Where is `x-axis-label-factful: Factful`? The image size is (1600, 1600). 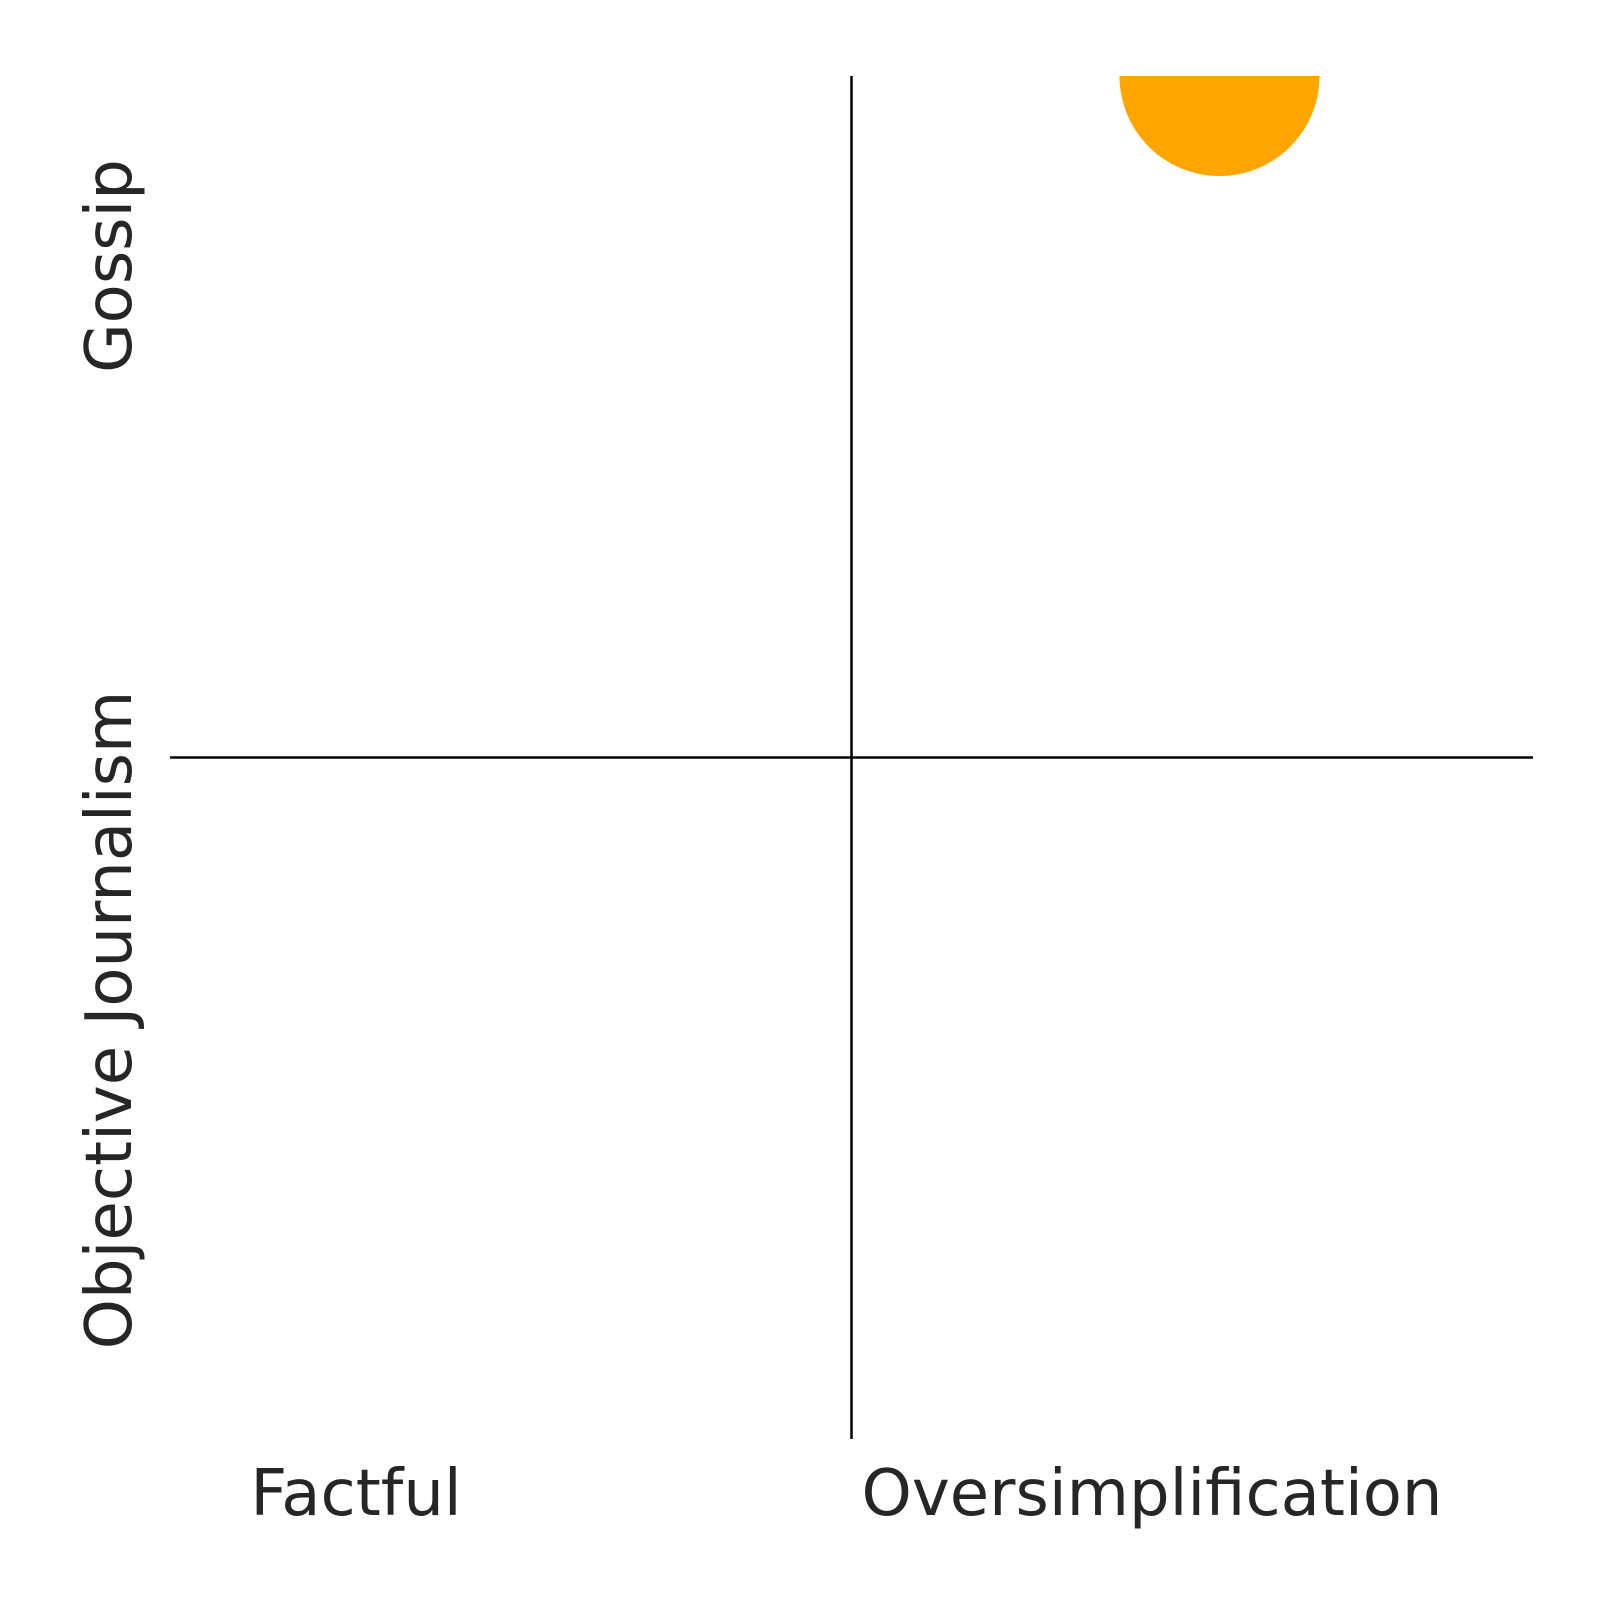
x-axis-label-factful: Factful is located at coordinates (355, 1494).